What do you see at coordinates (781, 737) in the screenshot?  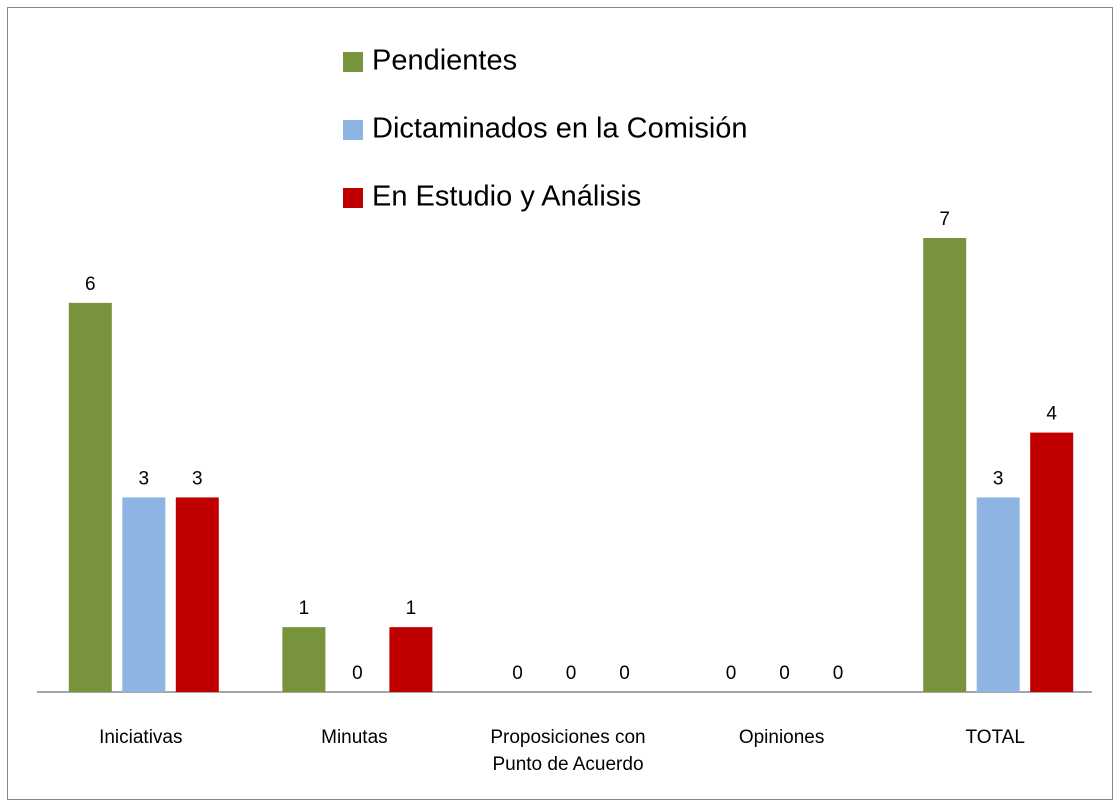 I see `x-tick-label: Opiniones` at bounding box center [781, 737].